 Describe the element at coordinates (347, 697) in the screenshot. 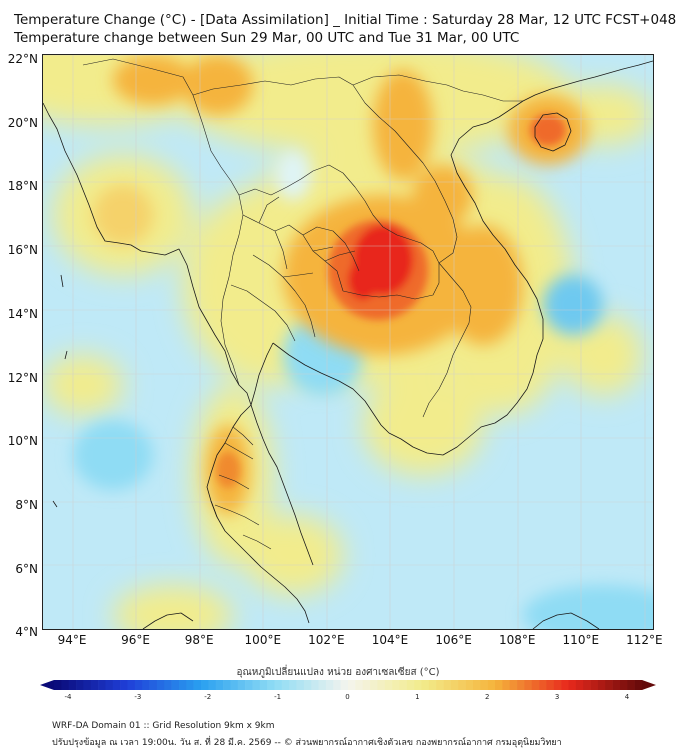

I see `colorbar-tick-label: 0` at that location.